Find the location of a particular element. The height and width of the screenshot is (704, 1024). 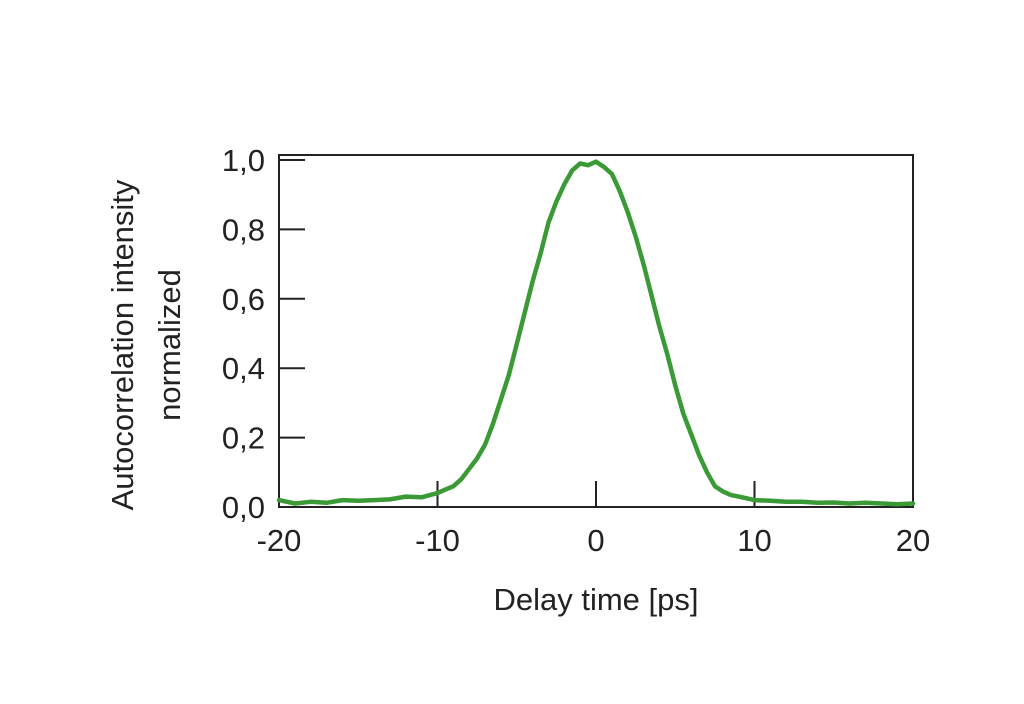

y-axis: 0,0 0,2 0,4 0,6 0,8 1,0 is located at coordinates (263, 334).